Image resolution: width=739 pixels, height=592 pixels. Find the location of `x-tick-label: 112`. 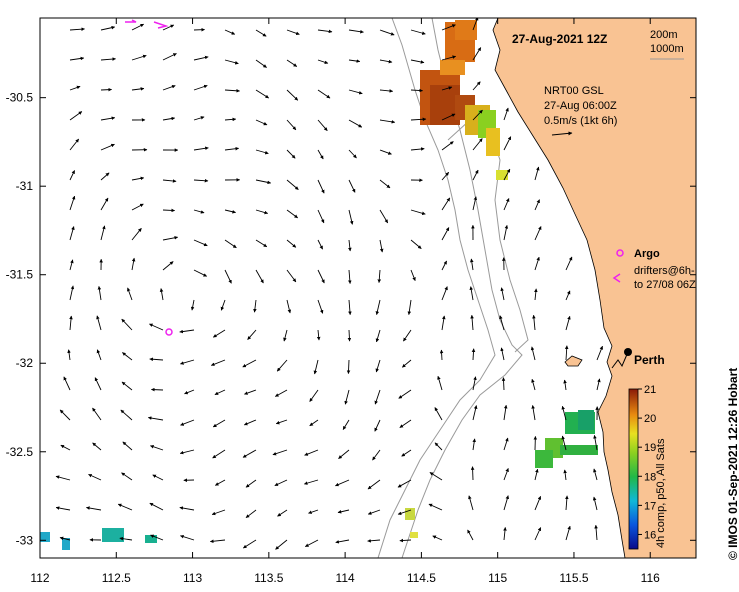

x-tick-label: 112 is located at coordinates (39, 578).